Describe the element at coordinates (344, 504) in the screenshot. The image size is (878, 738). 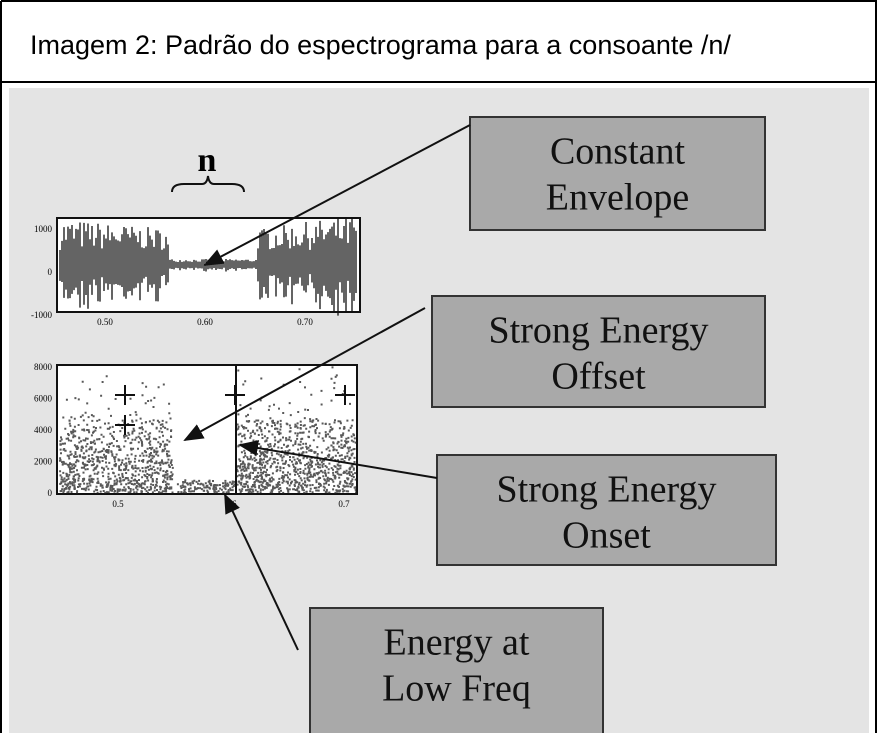
I see `x-tick-label: 0.7` at that location.